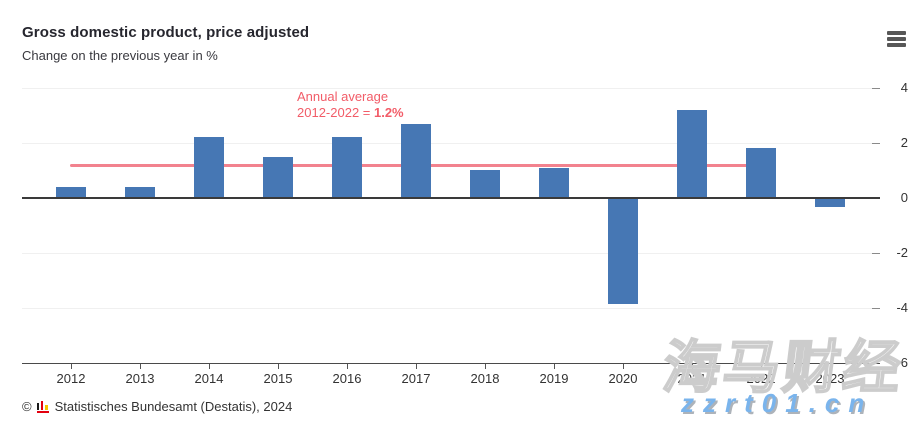  What do you see at coordinates (485, 378) in the screenshot?
I see `x-axis-label-2018: 2018` at bounding box center [485, 378].